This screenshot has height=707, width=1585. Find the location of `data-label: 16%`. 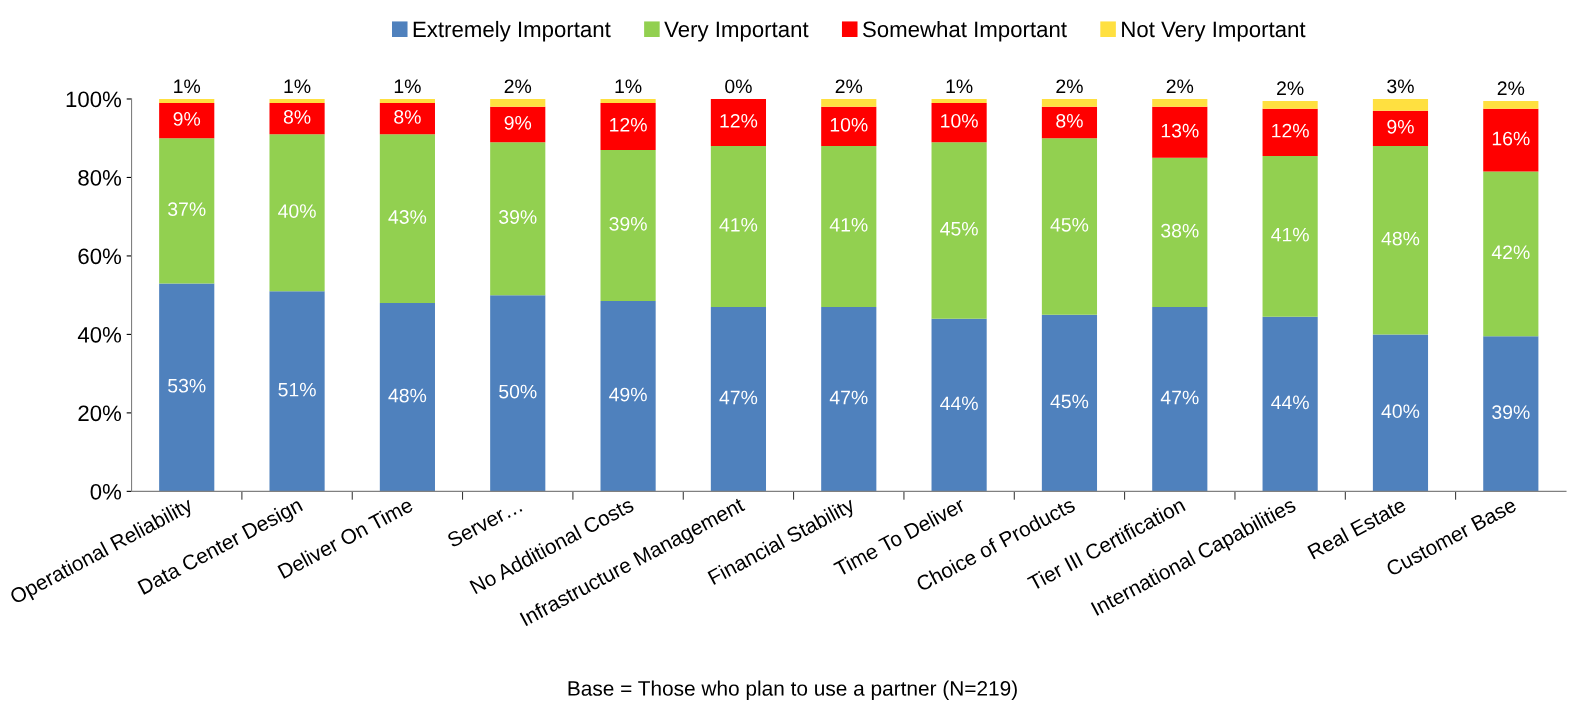

data-label: 16% is located at coordinates (1511, 138).